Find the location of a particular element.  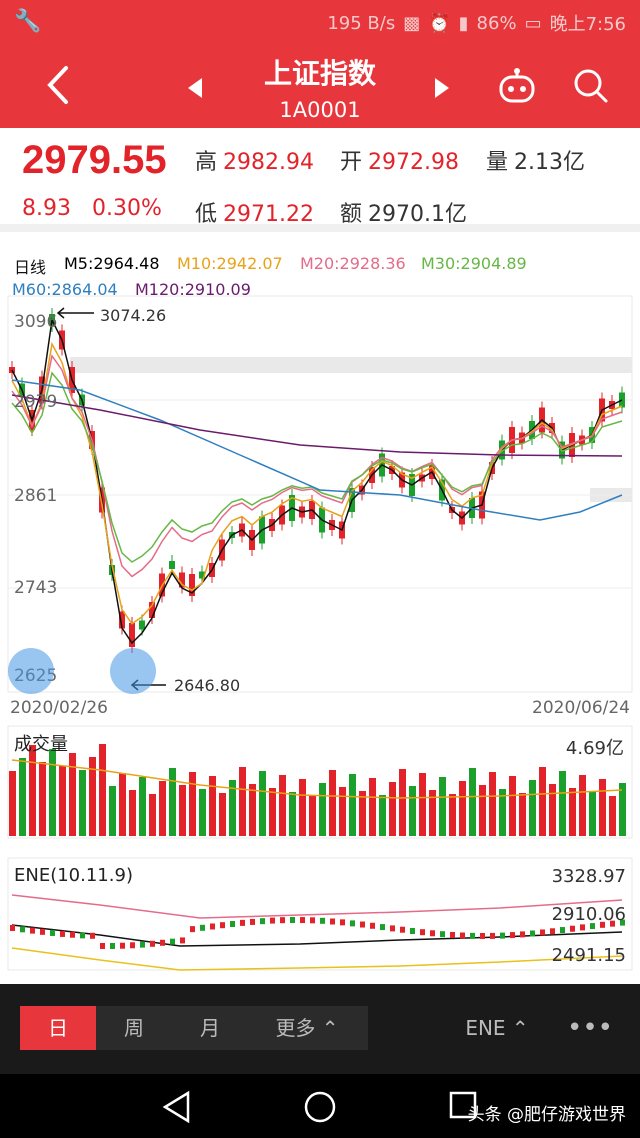

last-price: 2979.55 is located at coordinates (94, 160).